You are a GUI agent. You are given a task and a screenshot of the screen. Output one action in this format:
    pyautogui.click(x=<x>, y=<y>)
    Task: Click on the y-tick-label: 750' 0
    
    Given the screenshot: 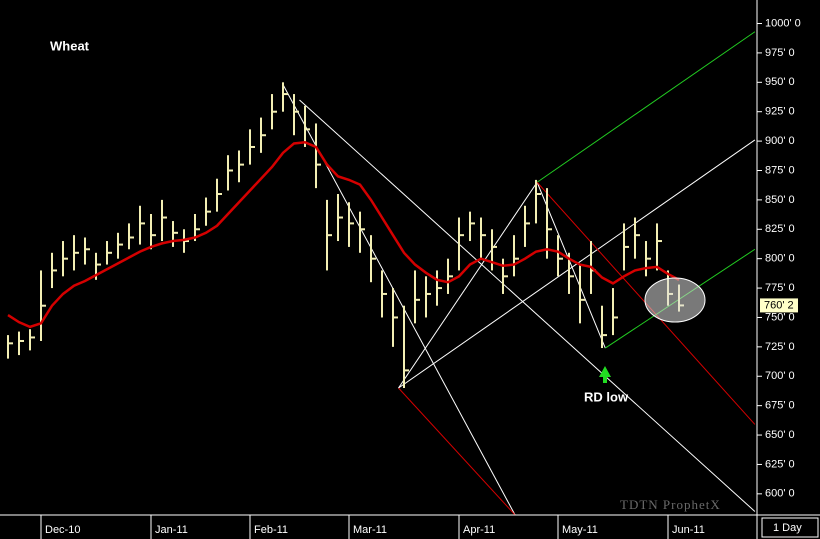 What is the action you would take?
    pyautogui.click(x=780, y=317)
    